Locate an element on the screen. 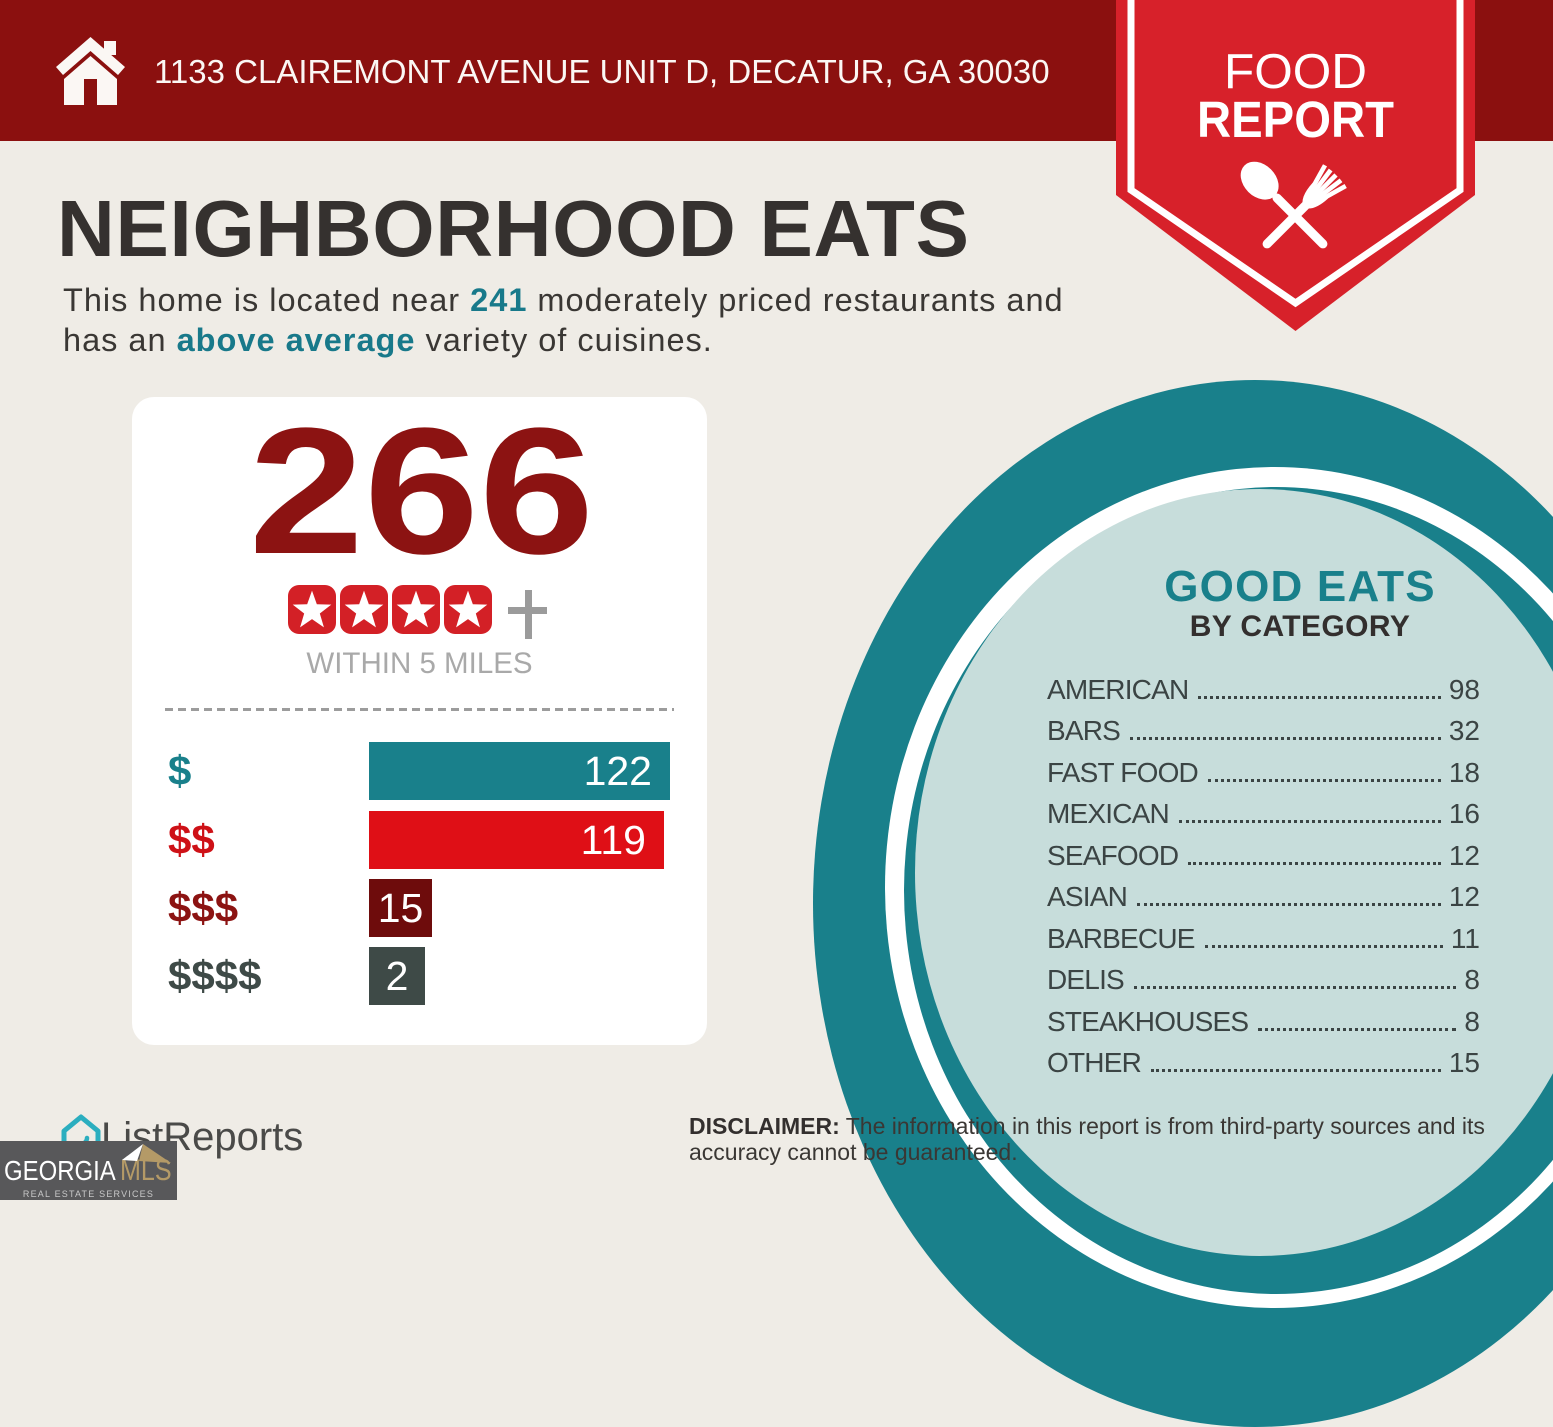  svg-text: FOOD is located at coordinates (1295, 72).